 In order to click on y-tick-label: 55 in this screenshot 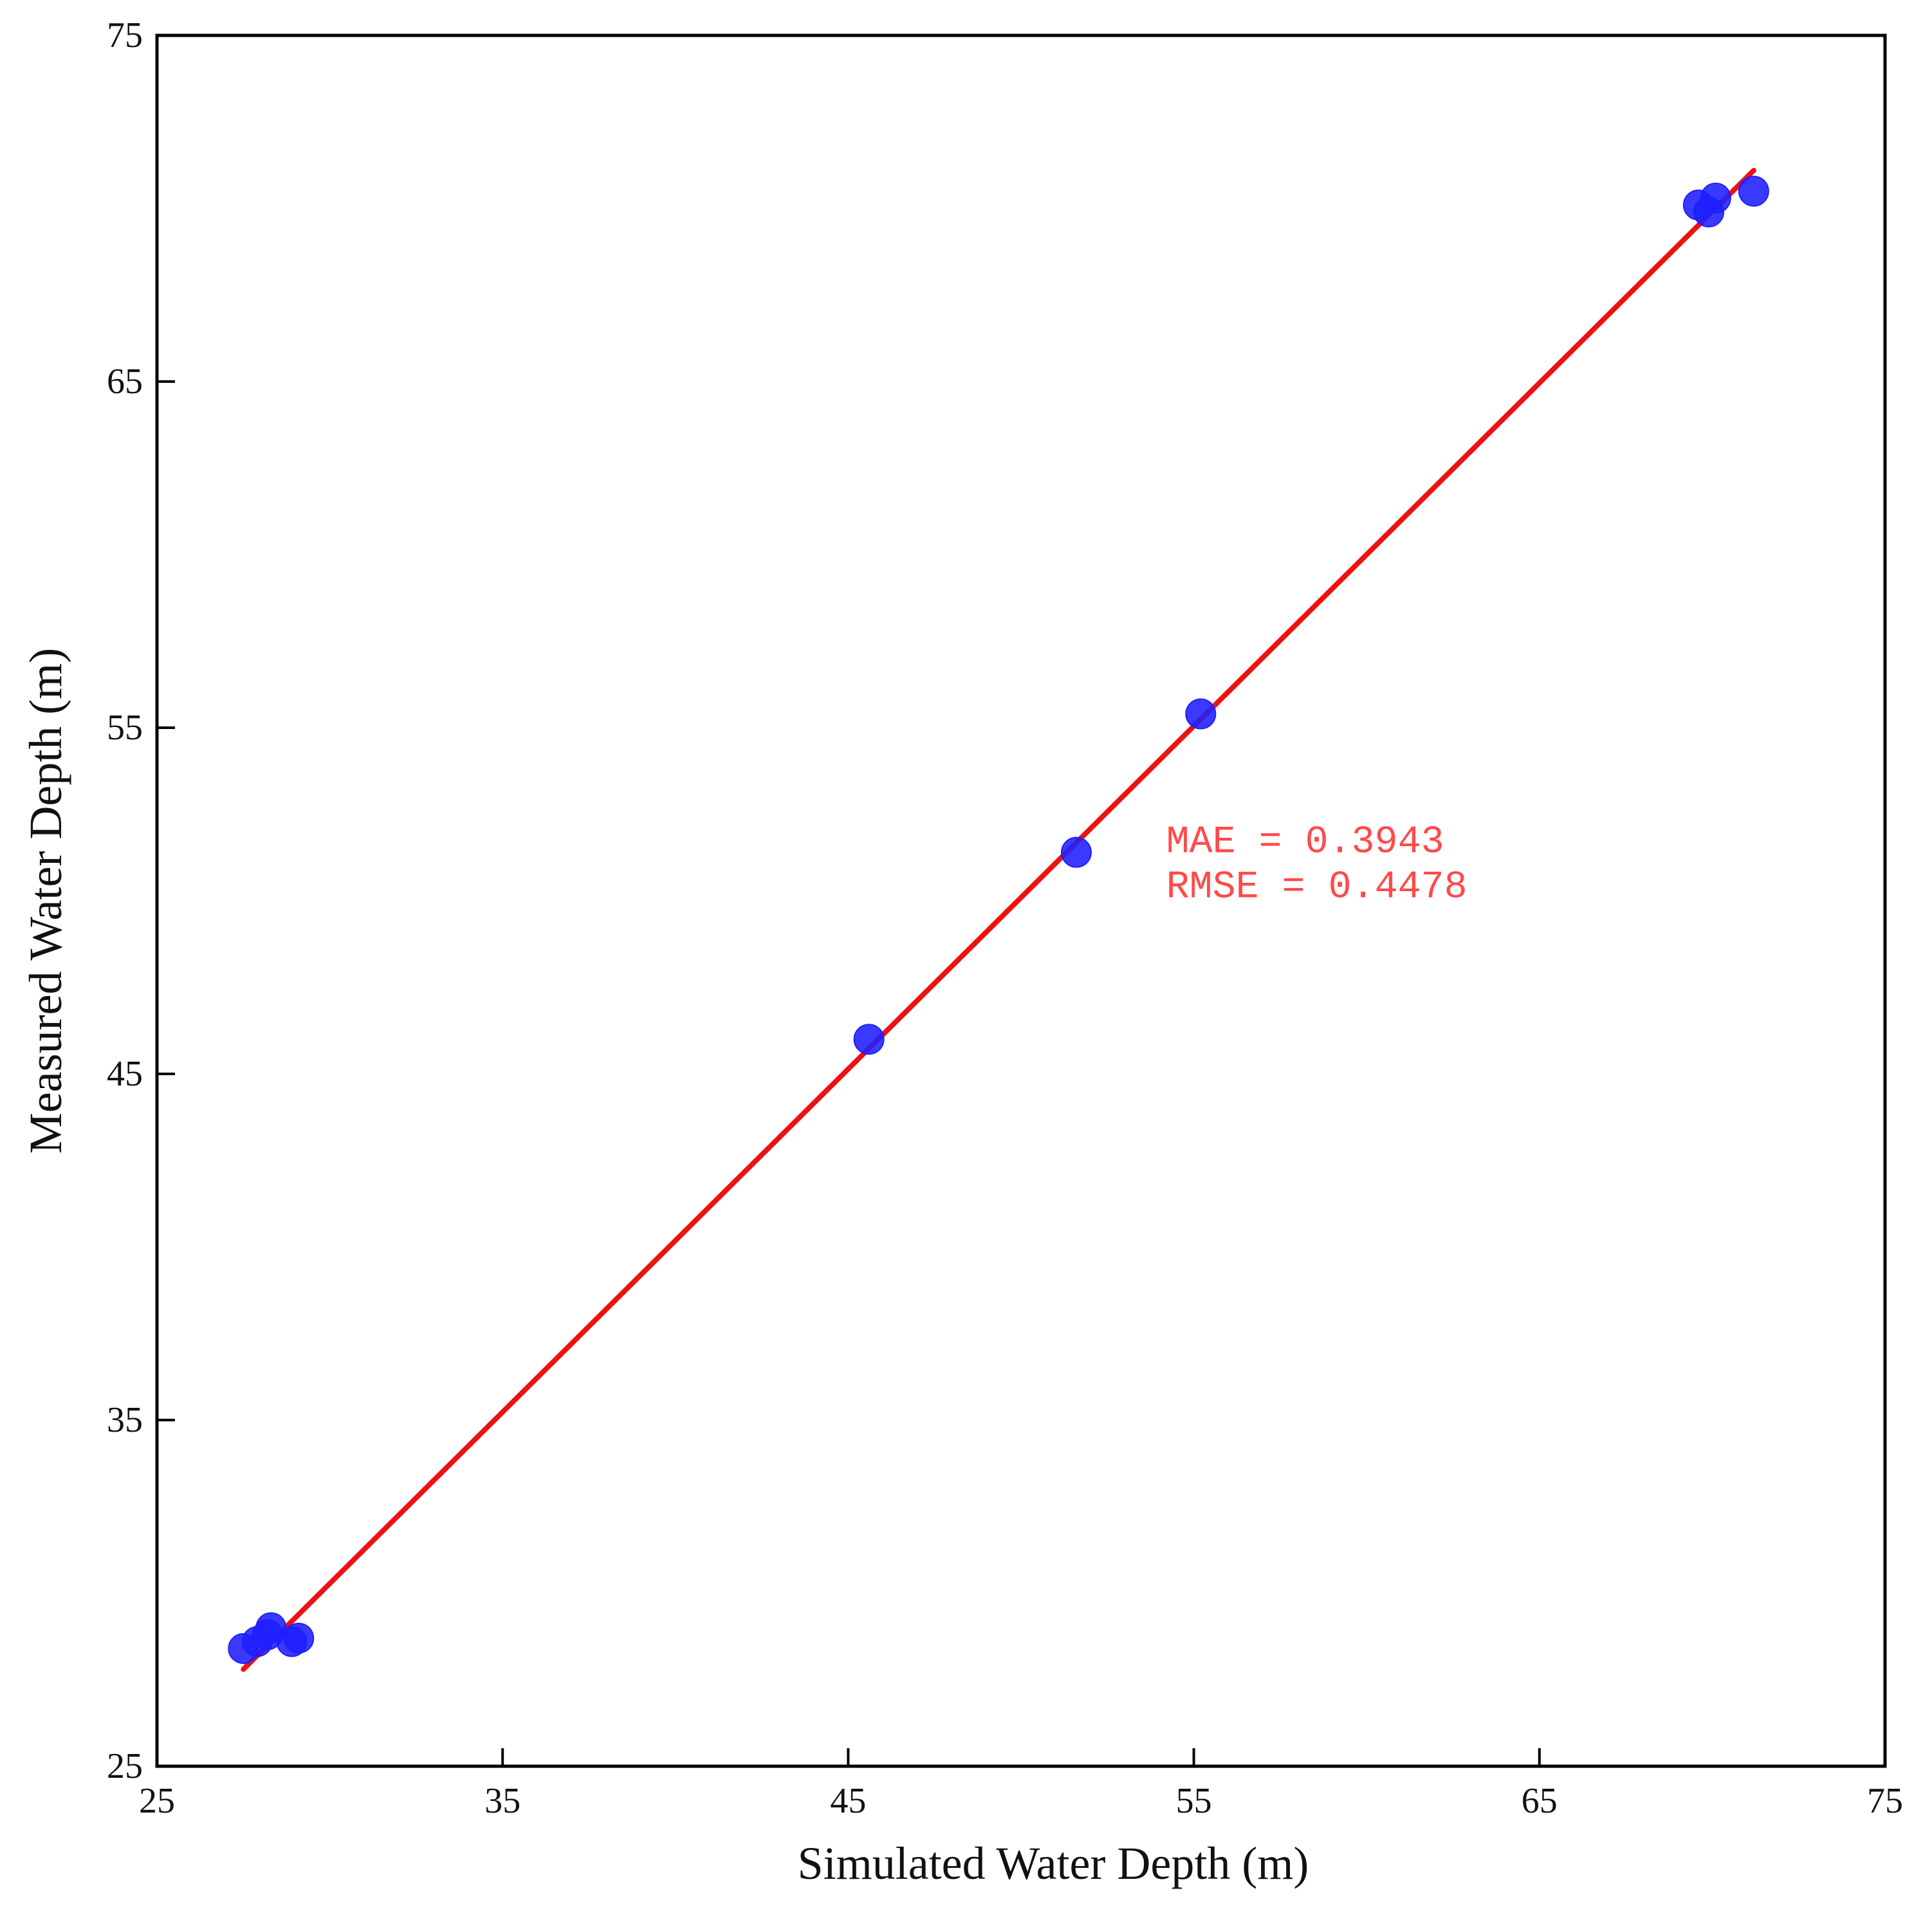, I will do `click(125, 728)`.